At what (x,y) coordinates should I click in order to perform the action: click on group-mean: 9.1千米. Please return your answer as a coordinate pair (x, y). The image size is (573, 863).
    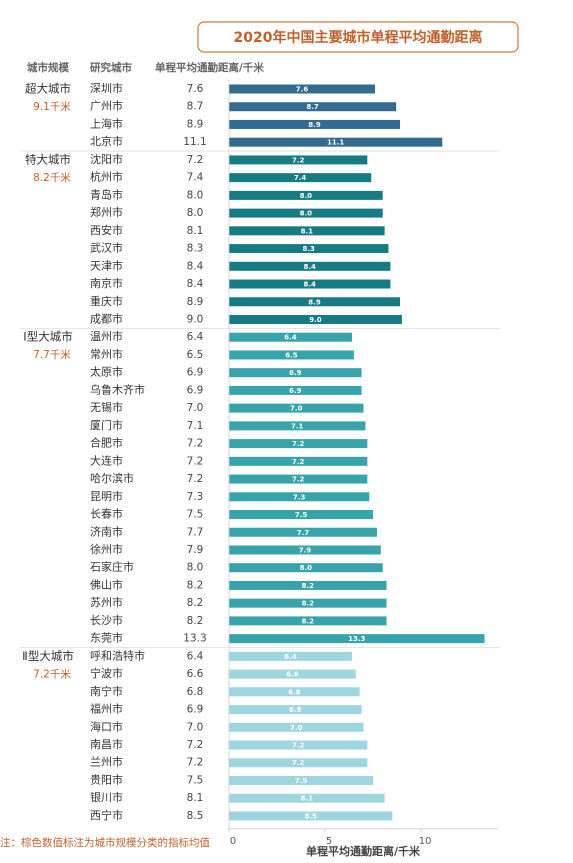
    Looking at the image, I should click on (52, 106).